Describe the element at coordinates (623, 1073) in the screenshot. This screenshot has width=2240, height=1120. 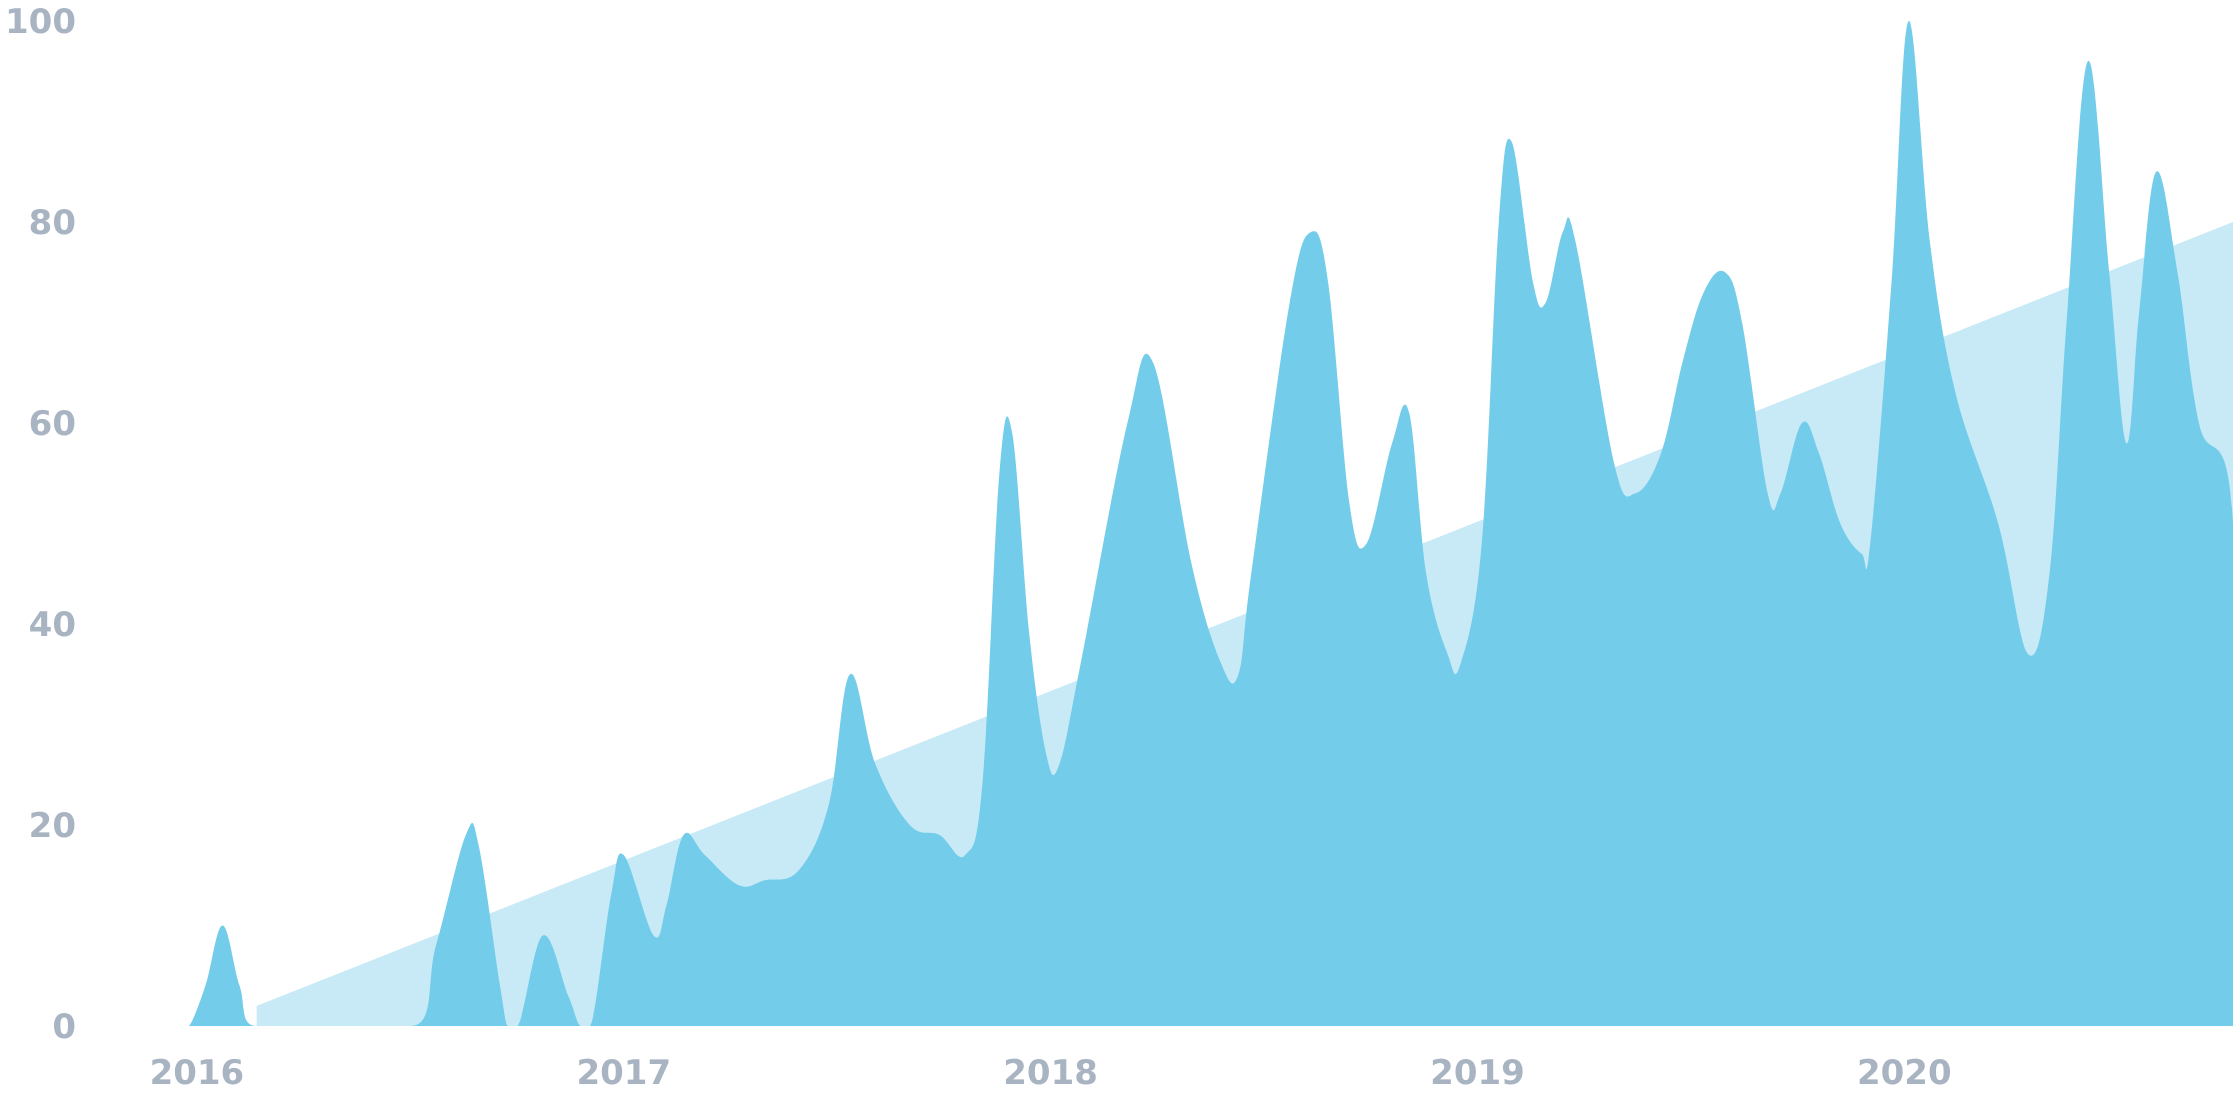
I see `x-tick-label: 2017` at that location.